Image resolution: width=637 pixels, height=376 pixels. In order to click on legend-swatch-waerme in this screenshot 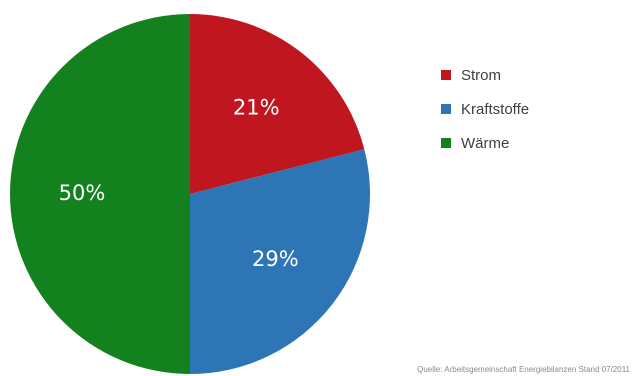, I will do `click(446, 143)`.